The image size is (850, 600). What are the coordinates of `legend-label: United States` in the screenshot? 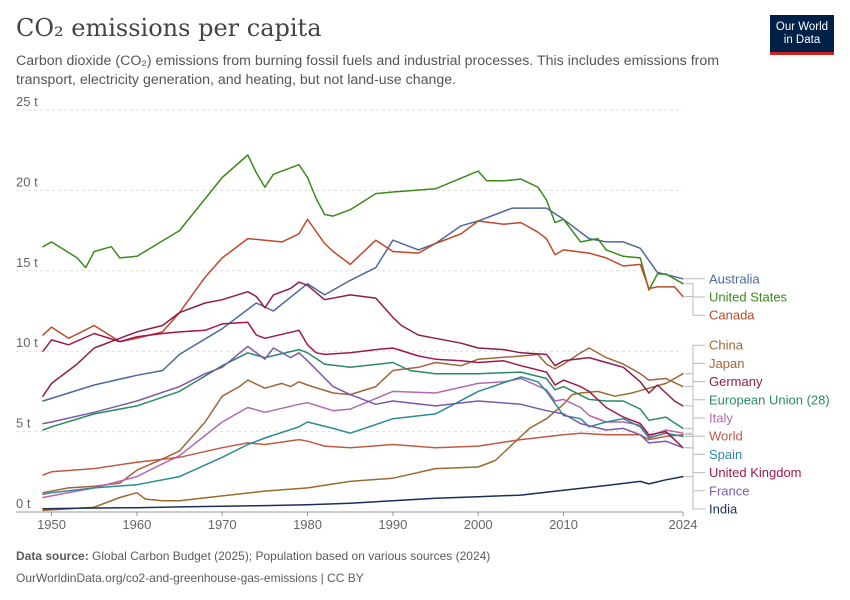 It's located at (748, 297).